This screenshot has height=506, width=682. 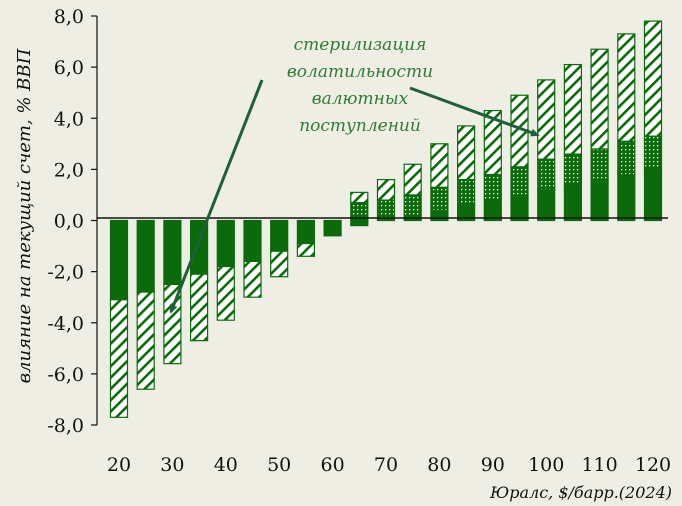 What do you see at coordinates (226, 465) in the screenshot?
I see `x-tick-label: 40` at bounding box center [226, 465].